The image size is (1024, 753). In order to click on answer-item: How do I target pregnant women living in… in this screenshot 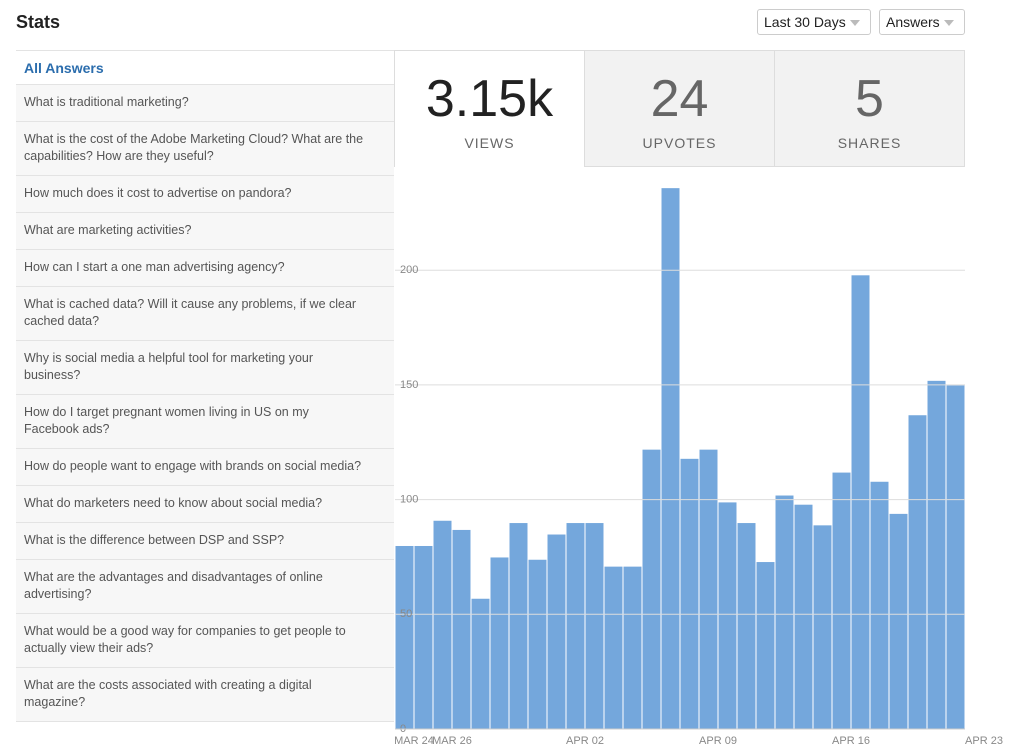, I will do `click(205, 422)`.